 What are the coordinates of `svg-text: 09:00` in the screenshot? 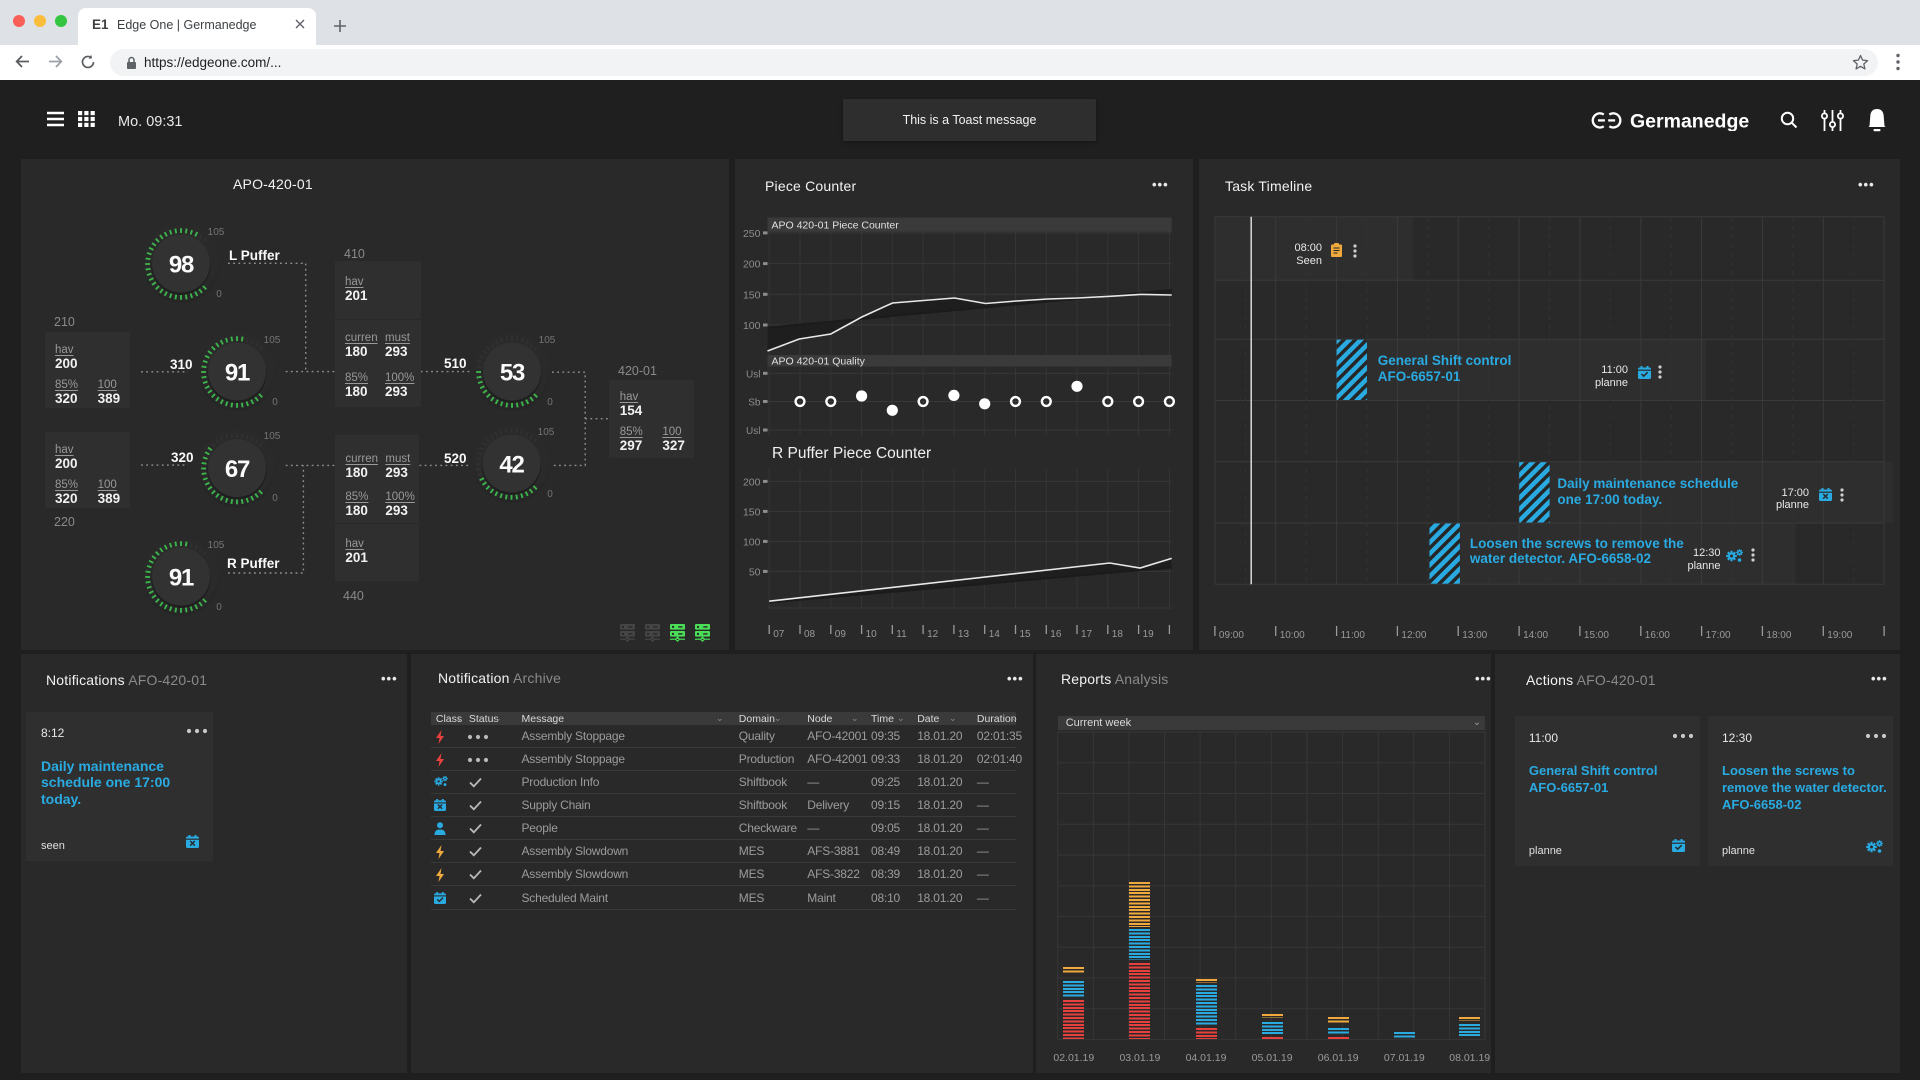 It's located at (1231, 635).